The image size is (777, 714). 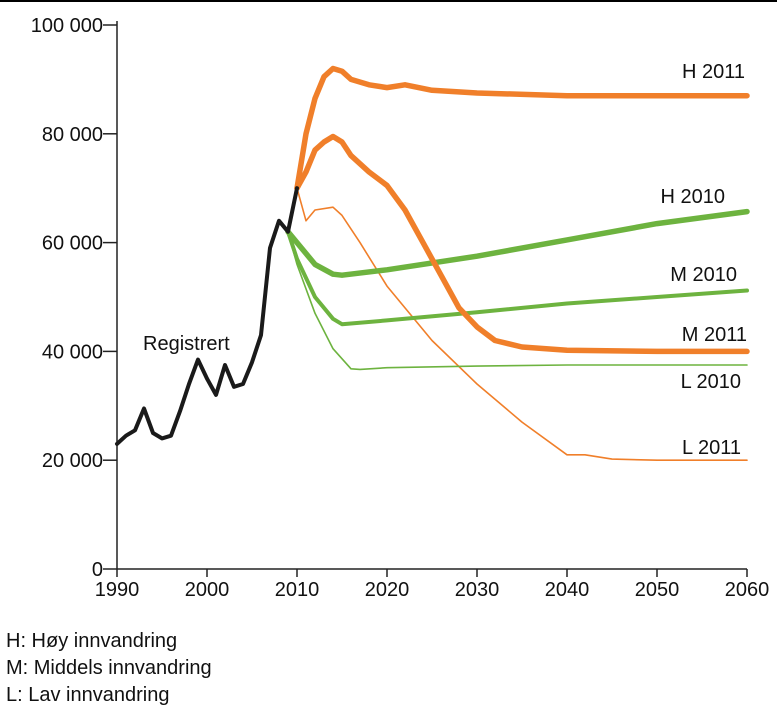 What do you see at coordinates (517, 243) in the screenshot?
I see `series-line-h-2010` at bounding box center [517, 243].